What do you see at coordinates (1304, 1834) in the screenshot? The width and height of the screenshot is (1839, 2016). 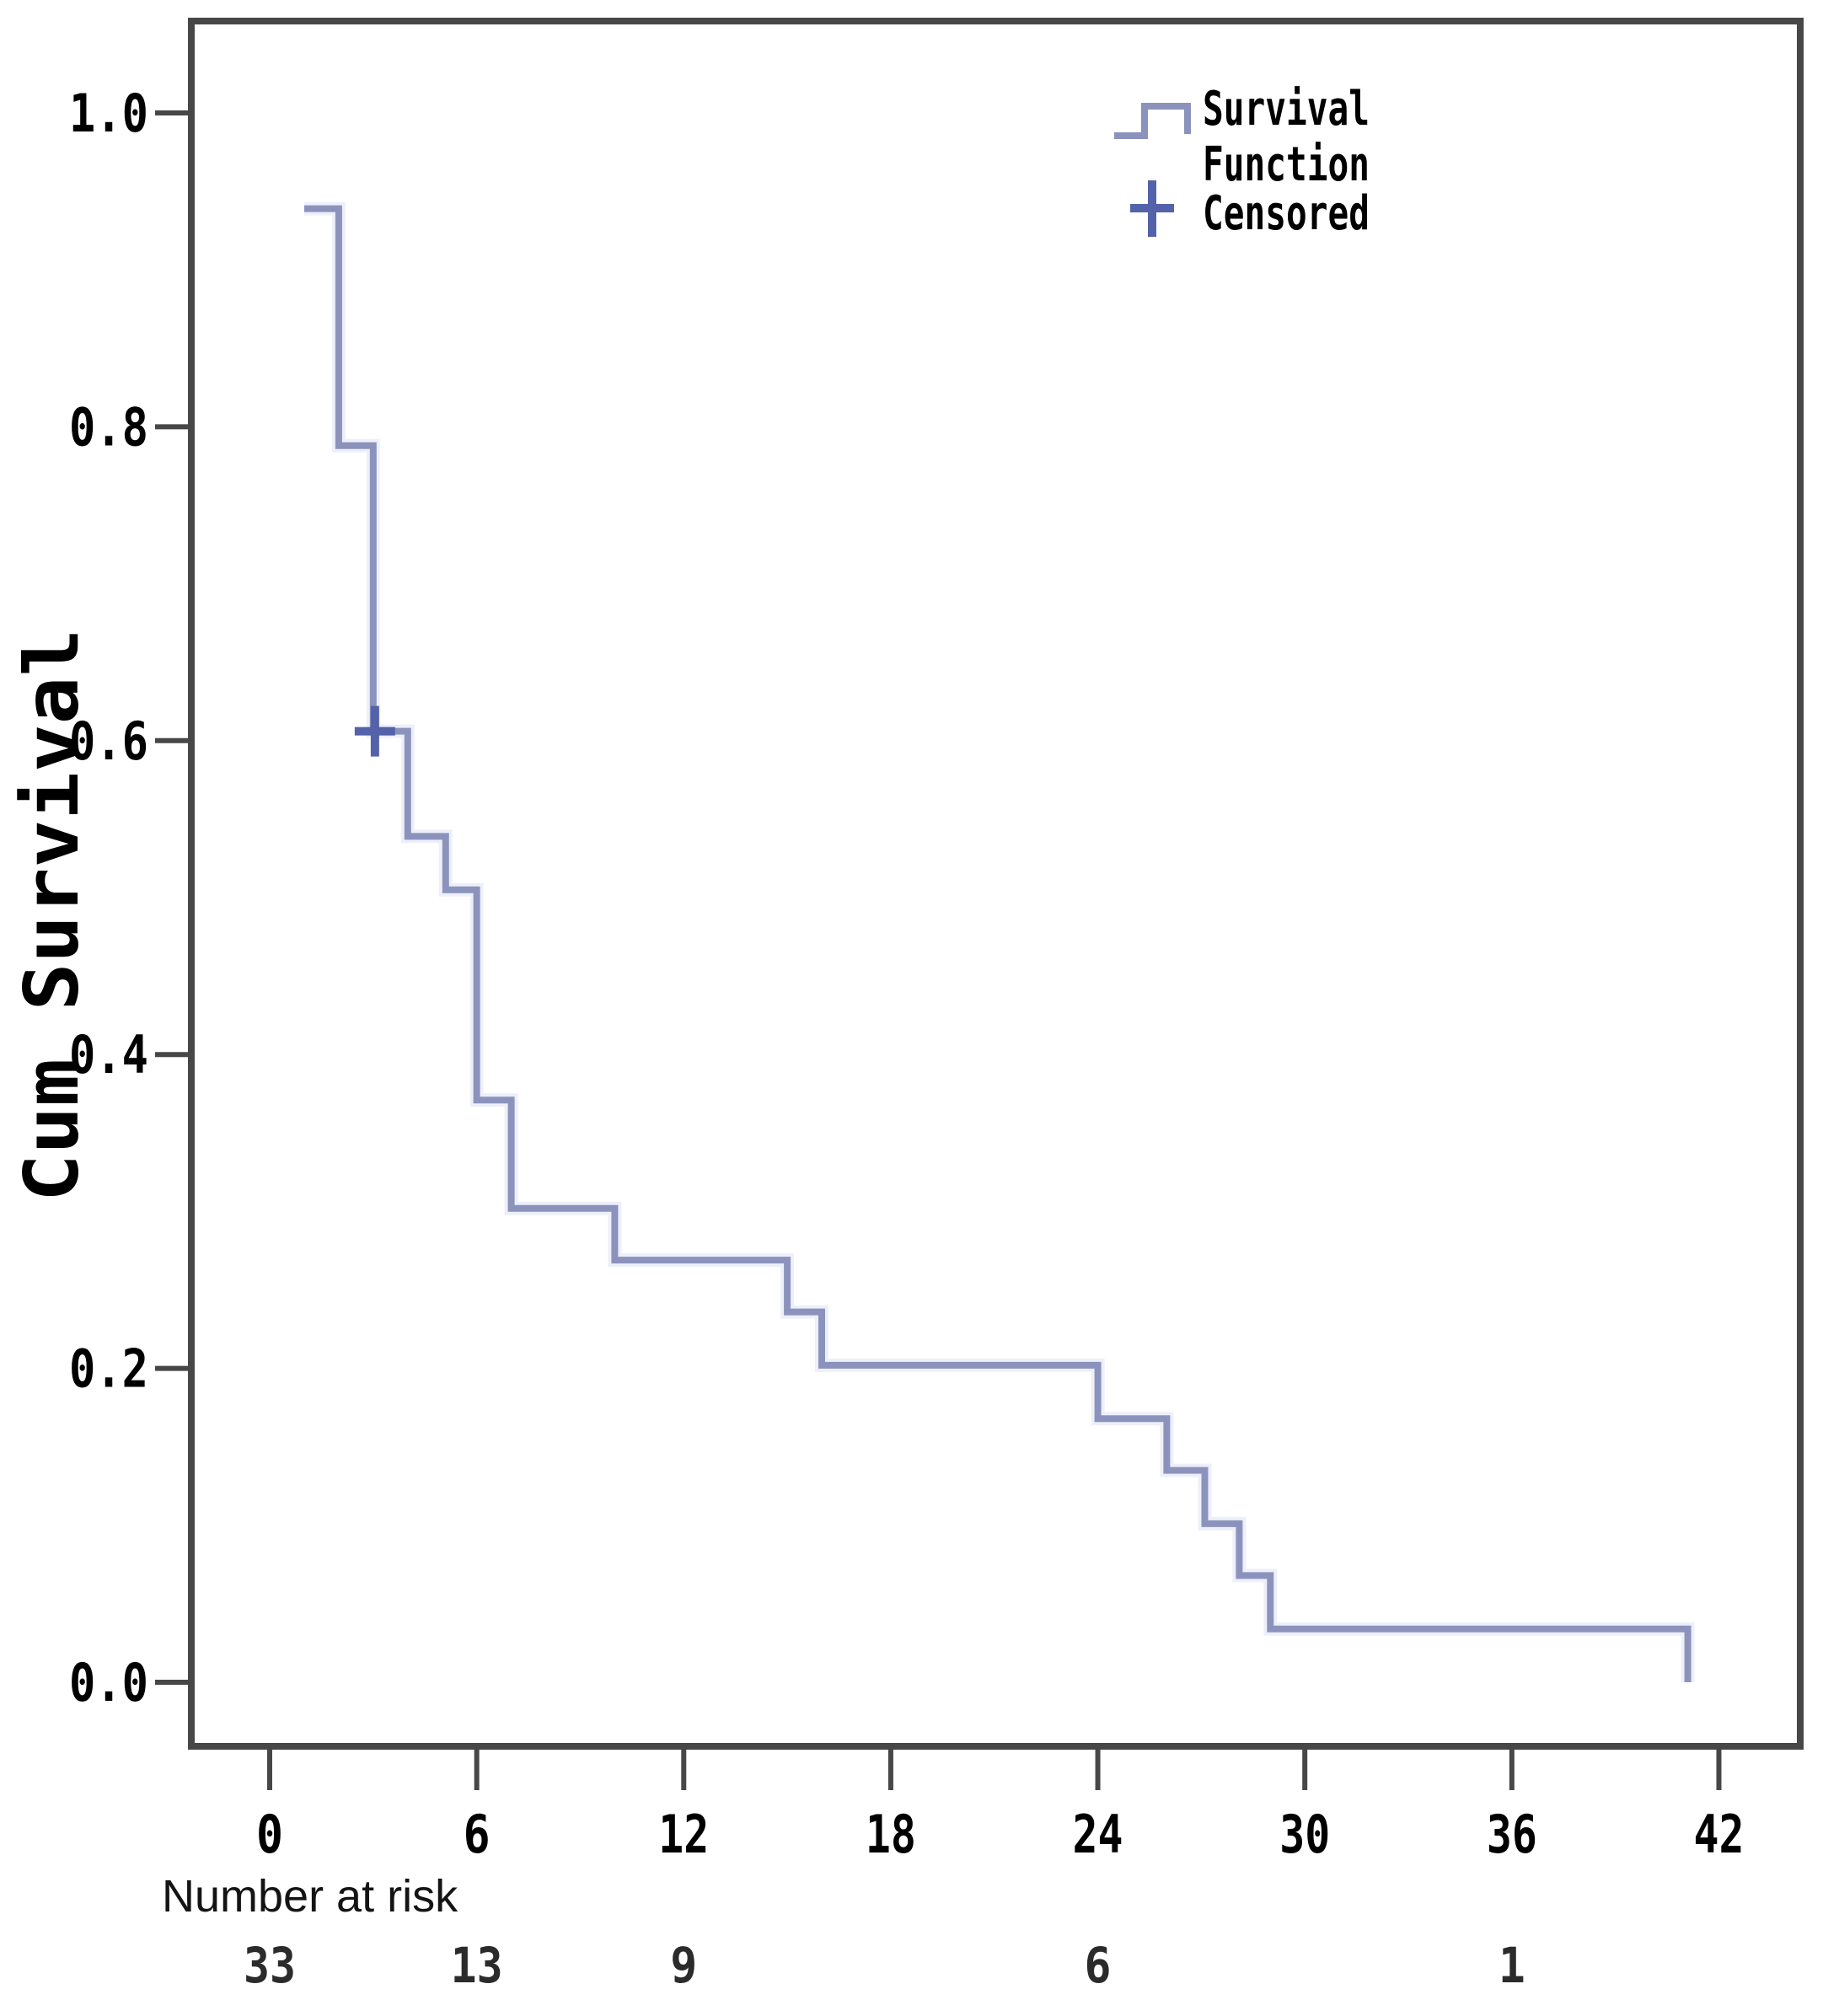 I see `x-tick-label: 30` at bounding box center [1304, 1834].